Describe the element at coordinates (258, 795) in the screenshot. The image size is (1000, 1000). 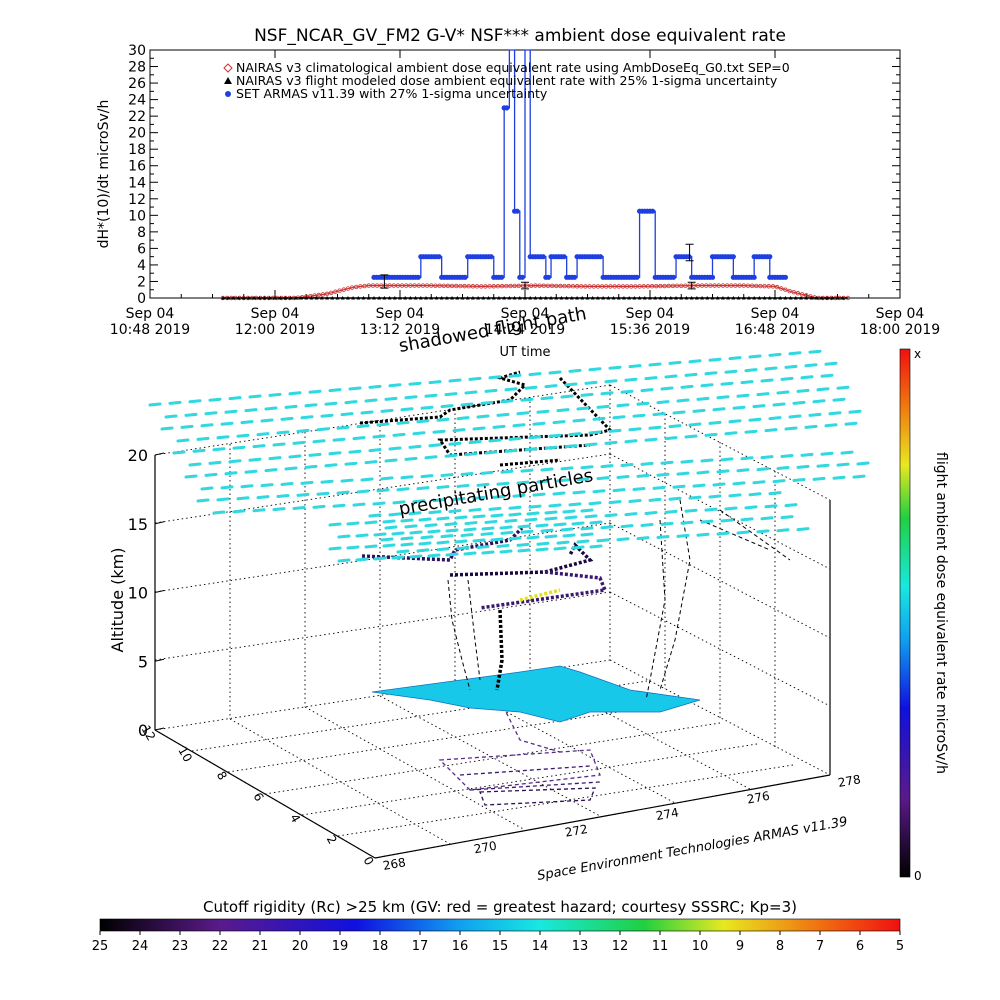
I see `latitude-ticks: 0 2 4 6 8 10 12` at that location.